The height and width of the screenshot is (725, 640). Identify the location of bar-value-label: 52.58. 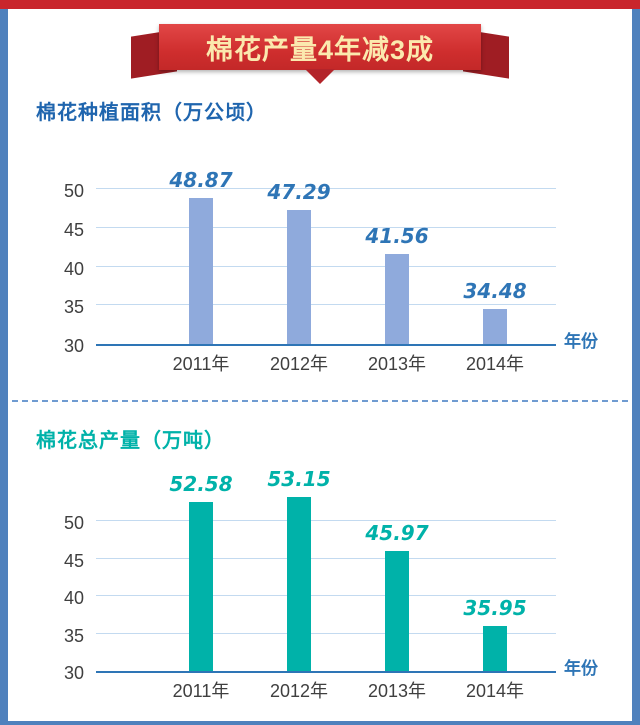
(201, 483).